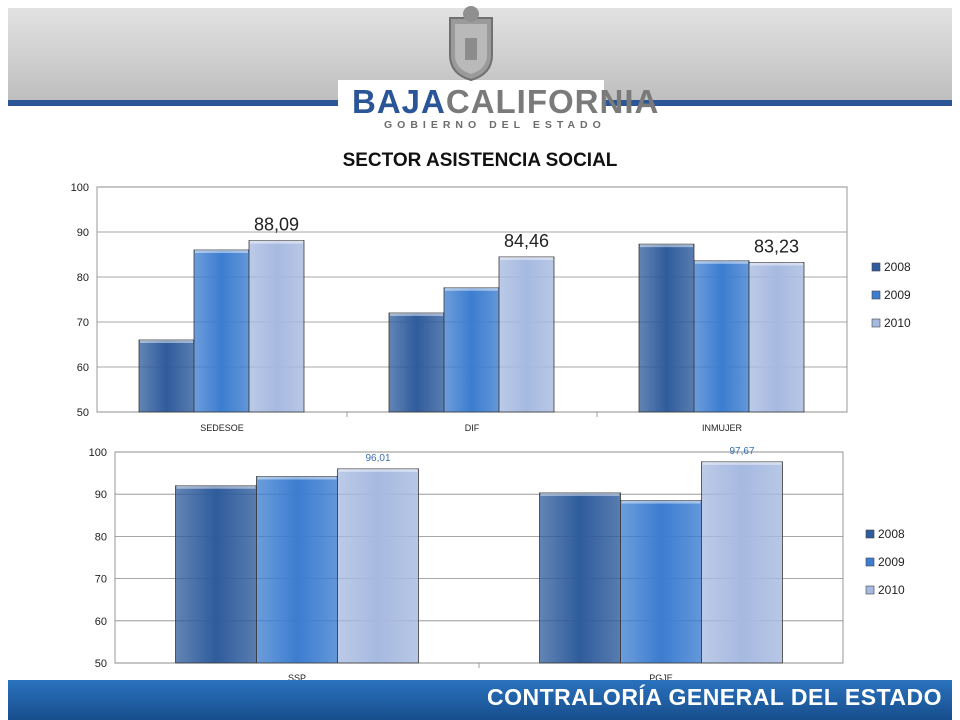 The height and width of the screenshot is (720, 960). What do you see at coordinates (661, 678) in the screenshot?
I see `category-label: PGJE` at bounding box center [661, 678].